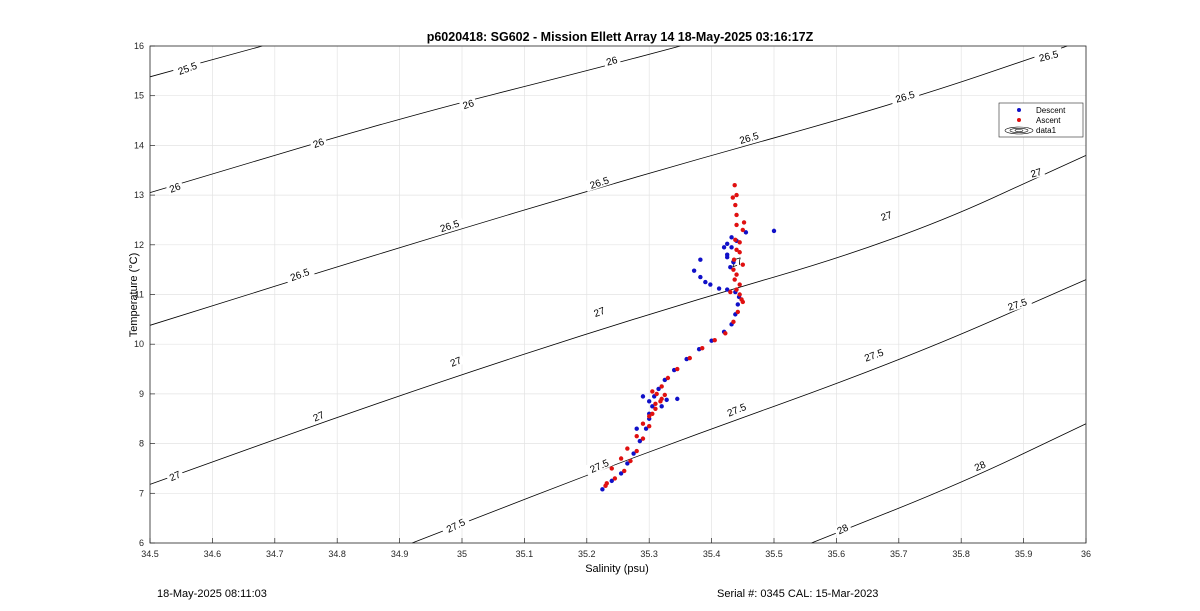 Image resolution: width=1200 pixels, height=611 pixels. What do you see at coordinates (469, 105) in the screenshot?
I see `contour-label-text: 26` at bounding box center [469, 105].